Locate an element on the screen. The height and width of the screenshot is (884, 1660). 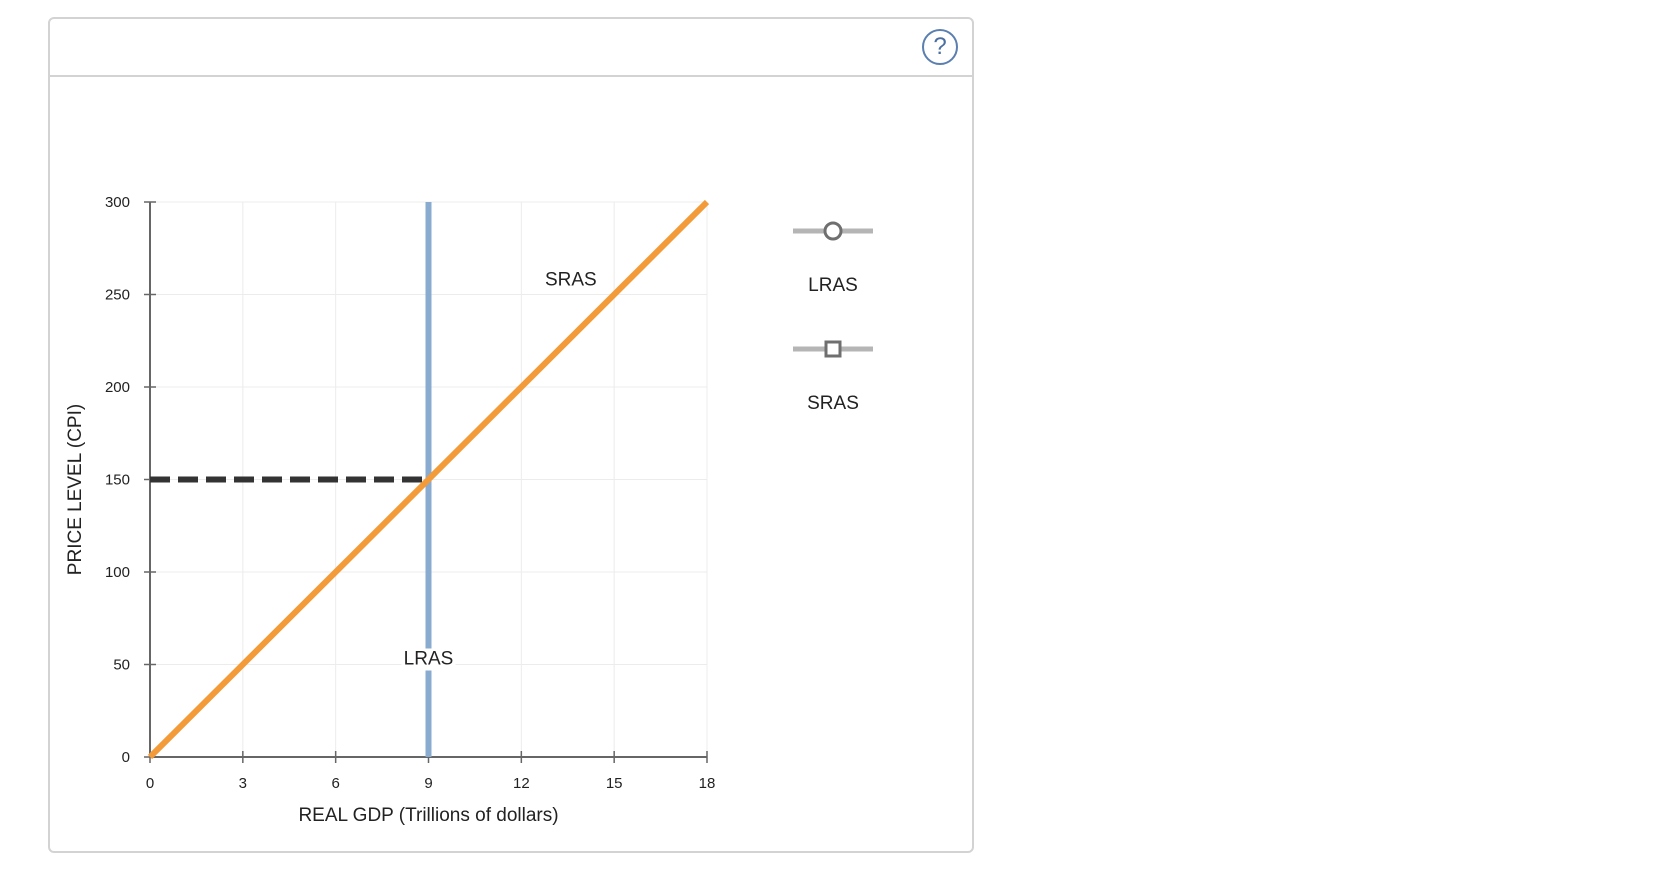
x-axis-title: REAL GDP (Trillions of dollars) is located at coordinates (428, 815).